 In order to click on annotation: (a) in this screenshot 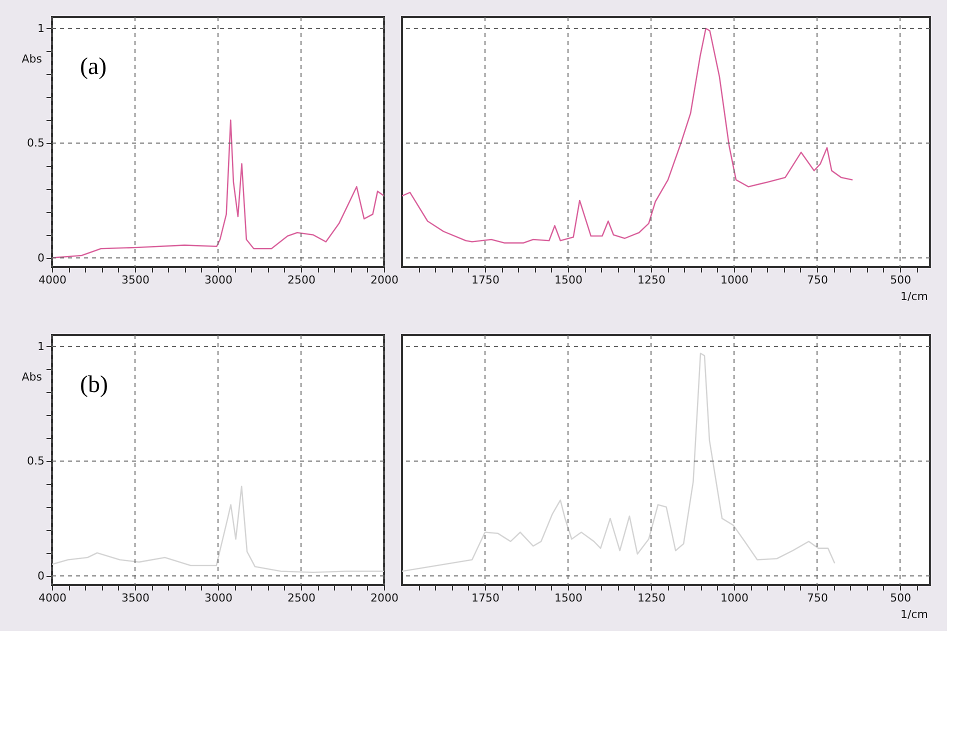, I will do `click(93, 67)`.